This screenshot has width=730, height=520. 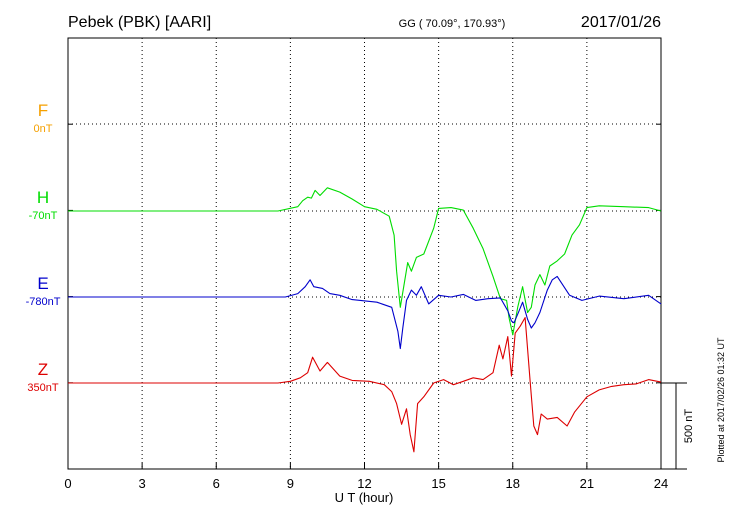 I want to click on baseline-label-E: -780nT, so click(x=43, y=302).